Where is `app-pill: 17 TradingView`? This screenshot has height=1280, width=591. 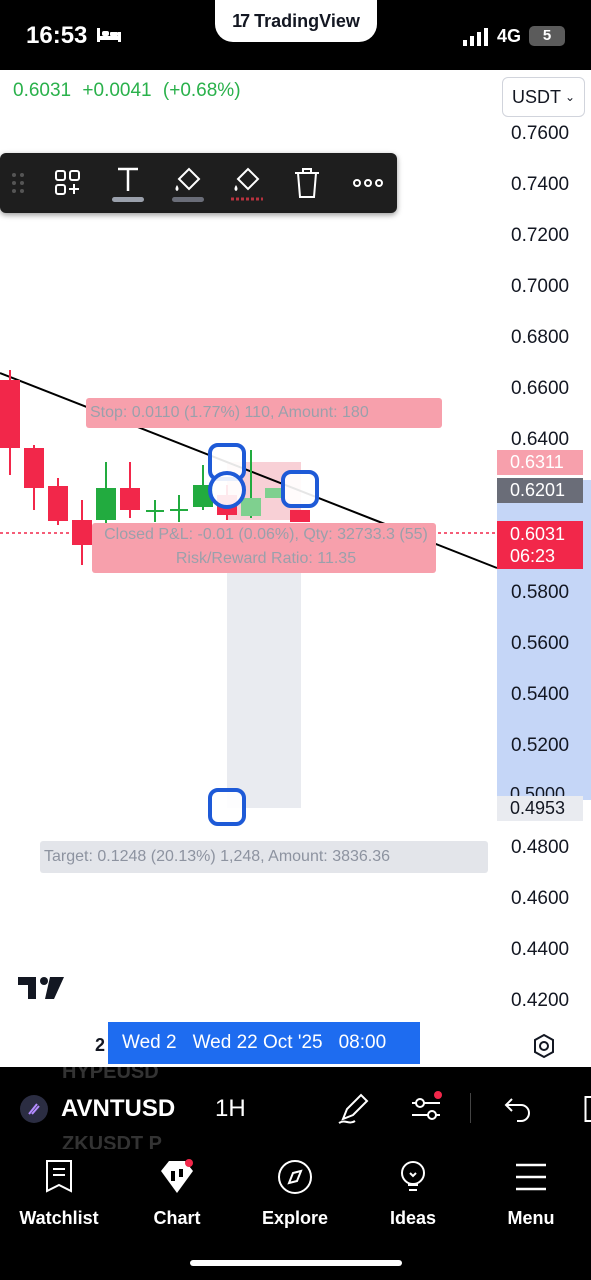
app-pill: 17 TradingView is located at coordinates (296, 21).